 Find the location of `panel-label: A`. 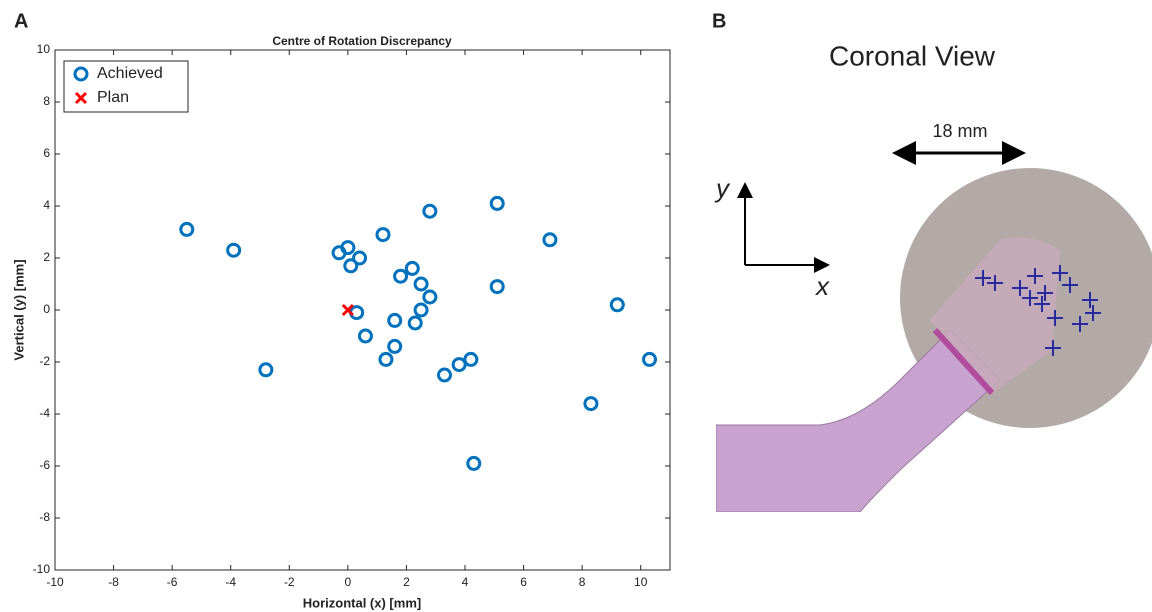

panel-label: A is located at coordinates (21, 21).